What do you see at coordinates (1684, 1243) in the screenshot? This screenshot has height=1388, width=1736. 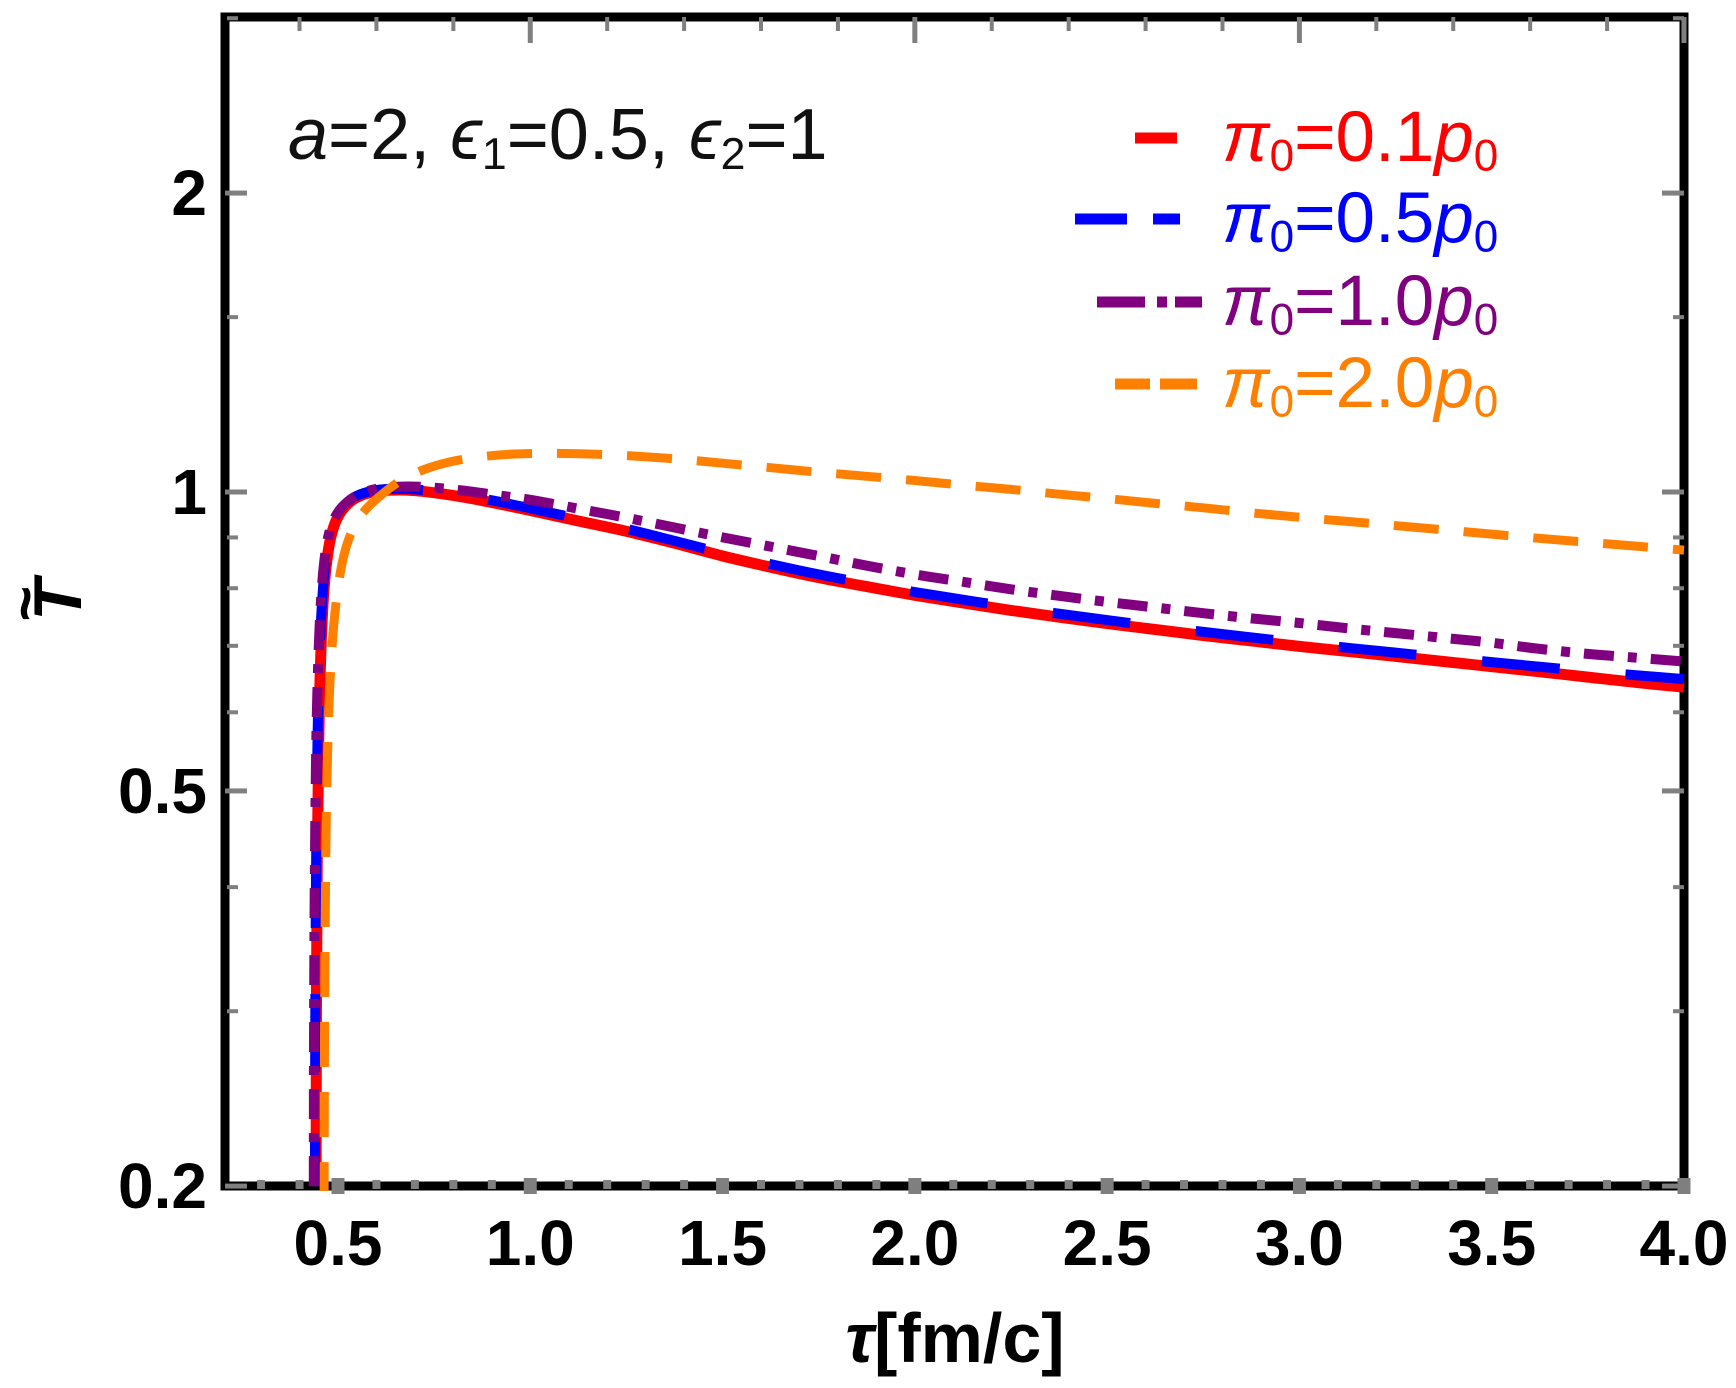 I see `x-tick-label-4.0: 4.0` at bounding box center [1684, 1243].